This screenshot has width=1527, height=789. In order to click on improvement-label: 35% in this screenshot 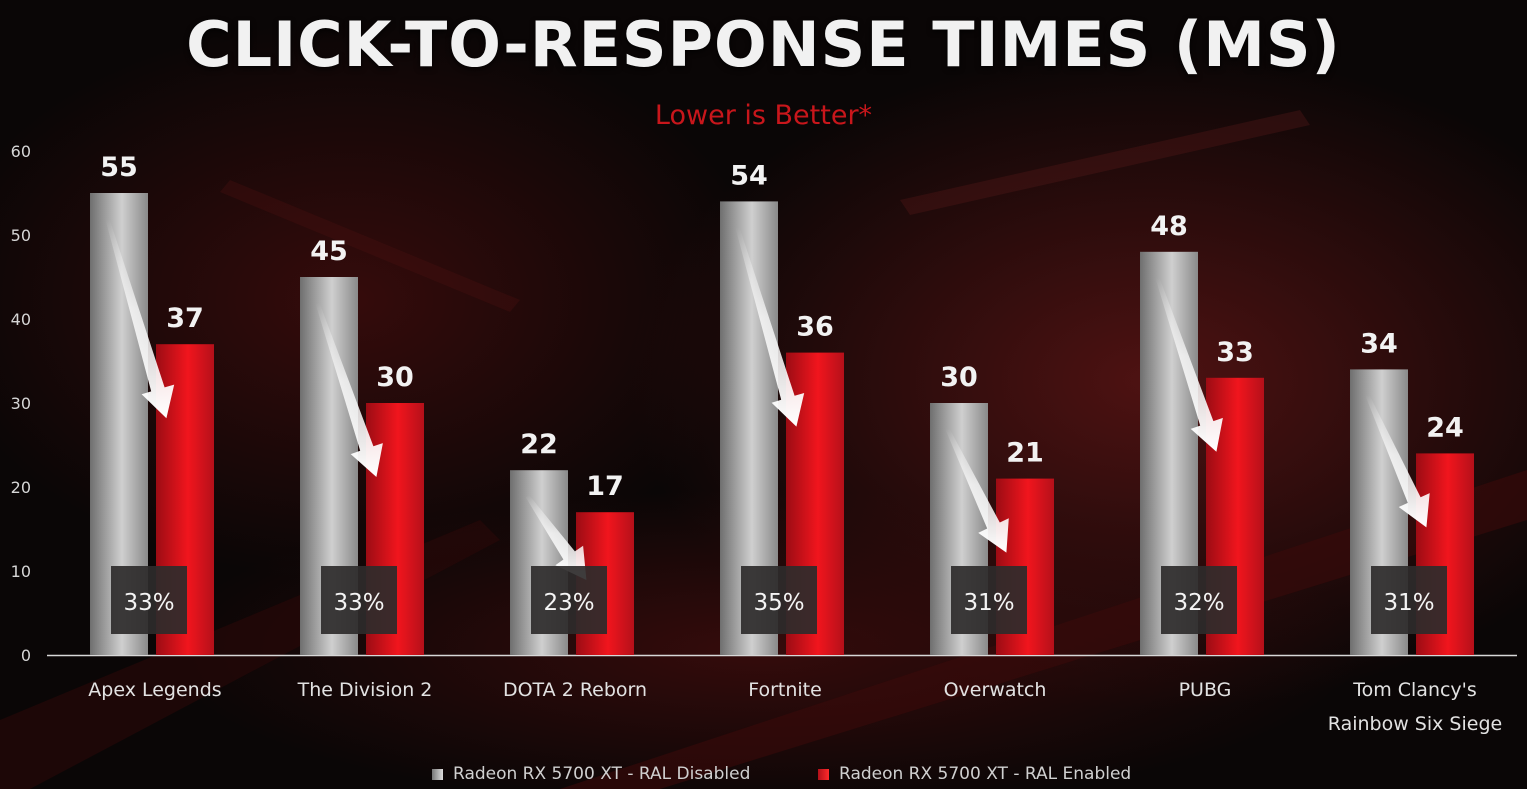, I will do `click(778, 603)`.